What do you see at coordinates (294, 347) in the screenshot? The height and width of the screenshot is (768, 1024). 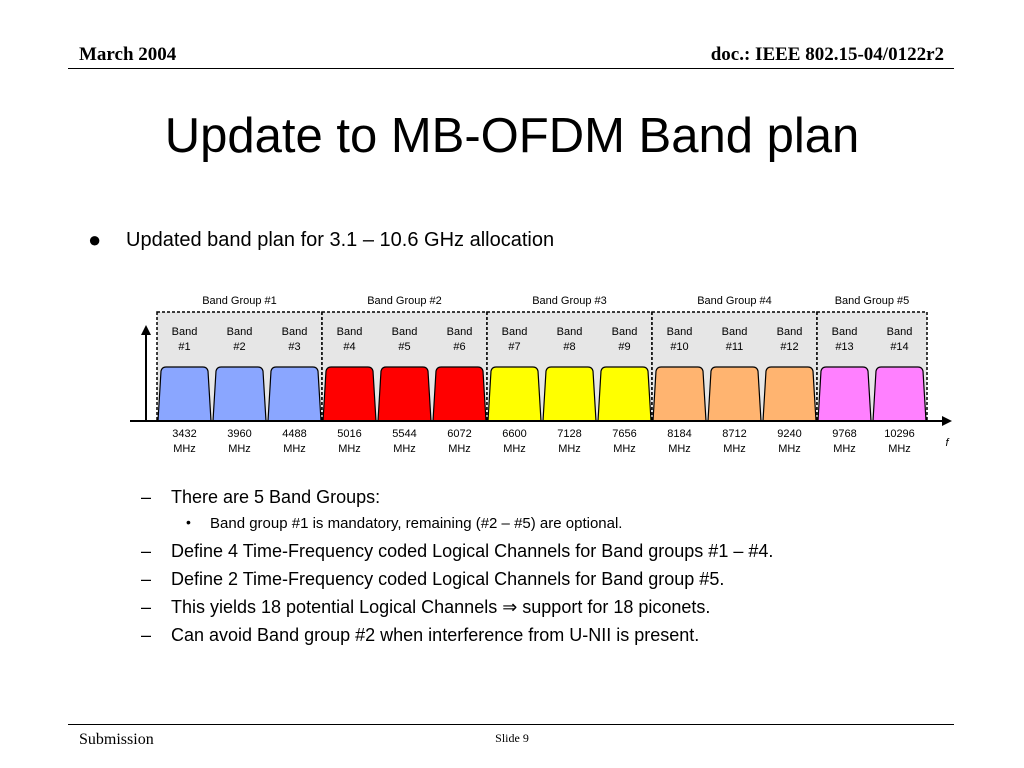 I see `band-number: #3` at bounding box center [294, 347].